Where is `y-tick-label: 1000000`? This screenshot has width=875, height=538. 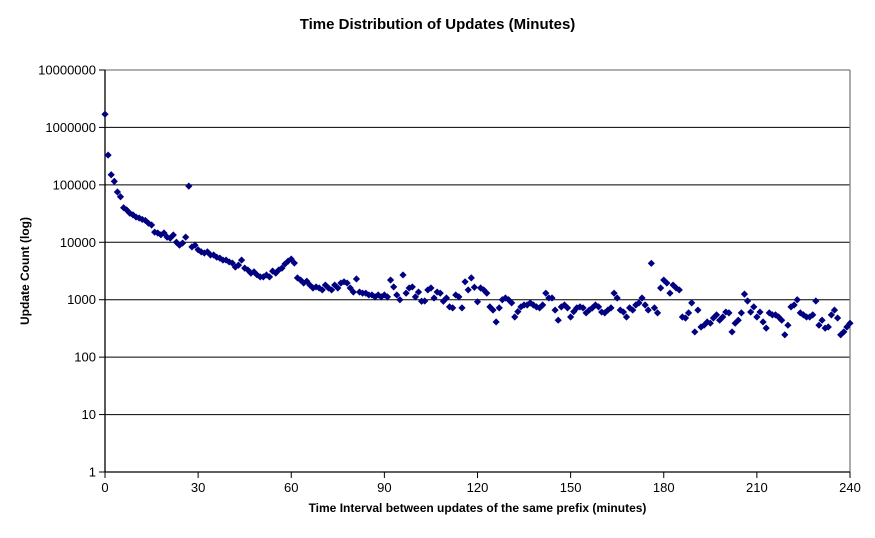
y-tick-label: 1000000 is located at coordinates (70, 127).